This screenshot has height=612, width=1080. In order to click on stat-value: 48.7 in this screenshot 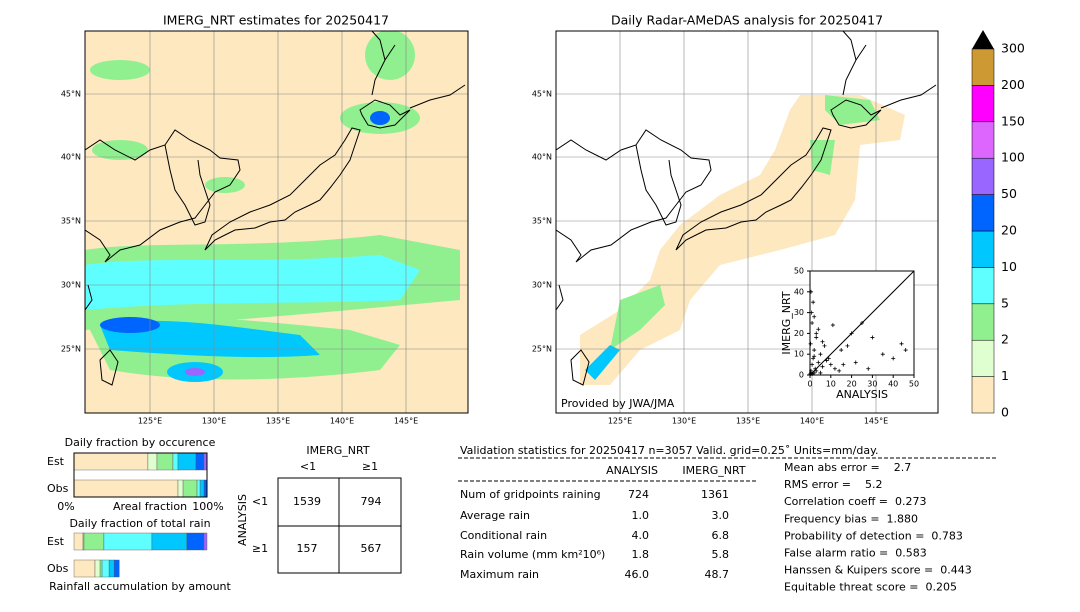, I will do `click(717, 574)`.